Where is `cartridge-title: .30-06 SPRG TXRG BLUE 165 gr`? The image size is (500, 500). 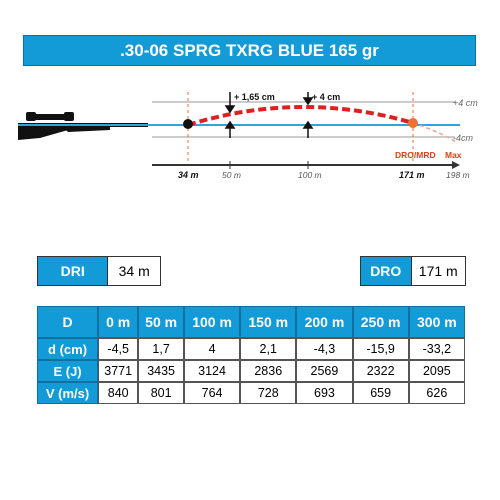 cartridge-title: .30-06 SPRG TXRG BLUE 165 gr is located at coordinates (249, 50).